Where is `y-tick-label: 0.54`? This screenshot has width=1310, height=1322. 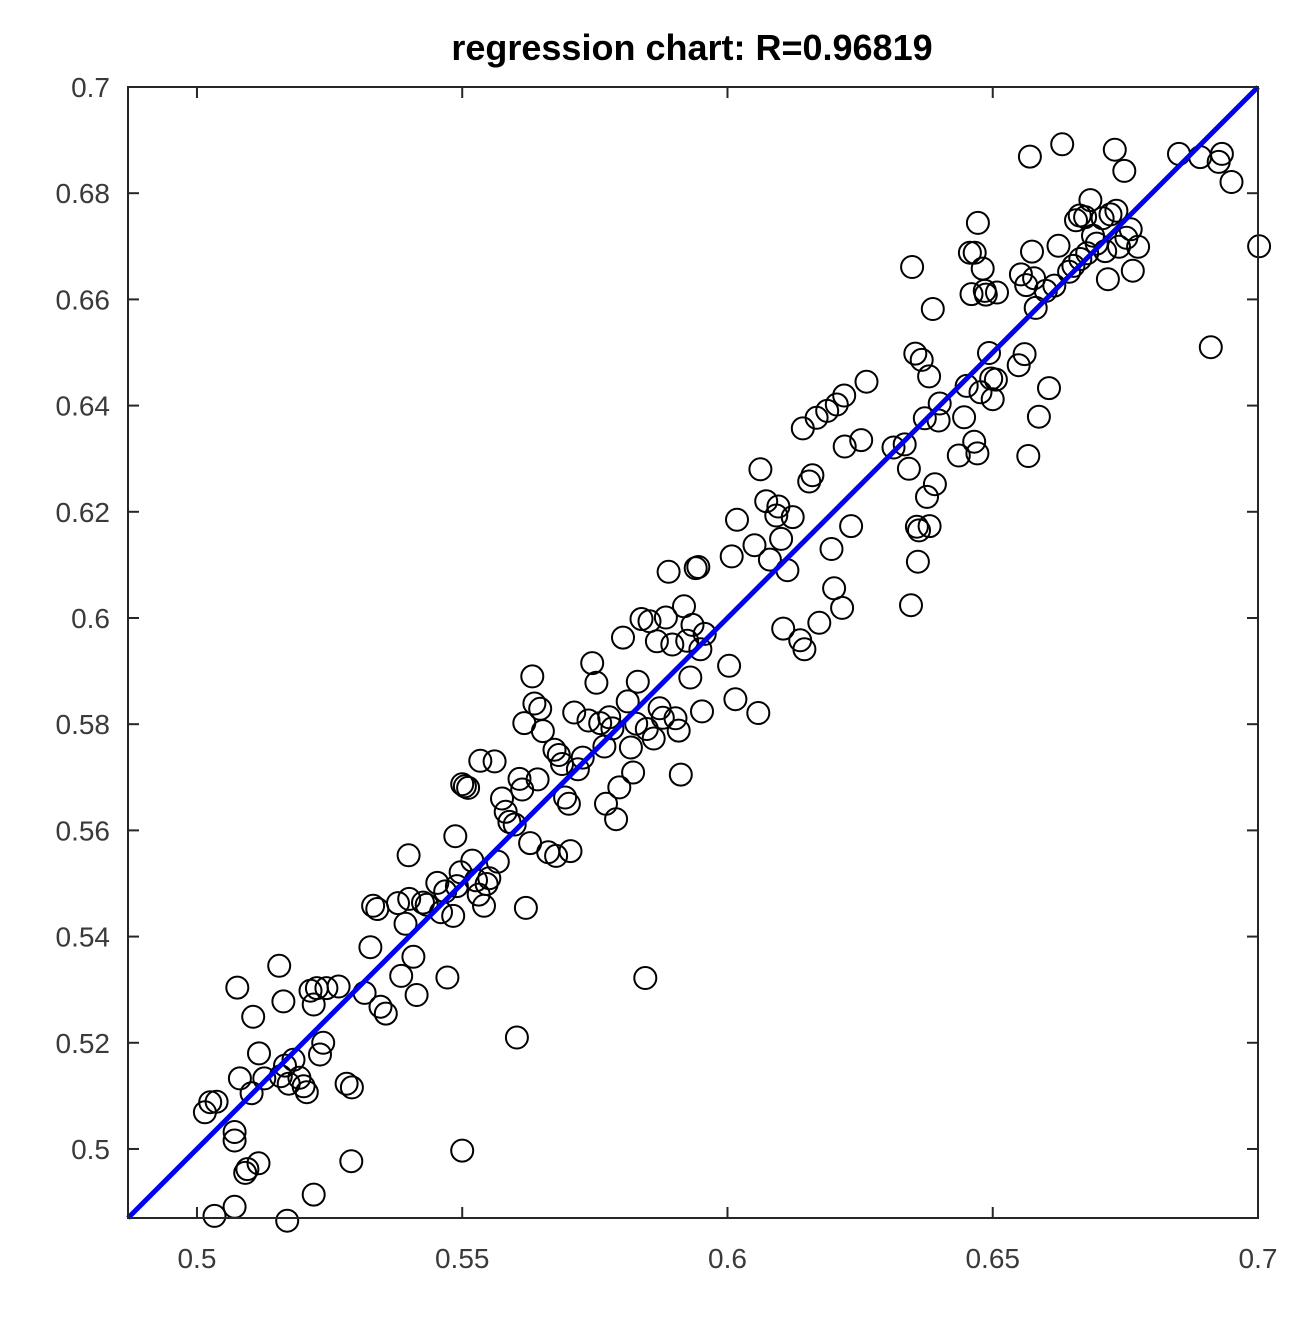
y-tick-label: 0.54 is located at coordinates (83, 937).